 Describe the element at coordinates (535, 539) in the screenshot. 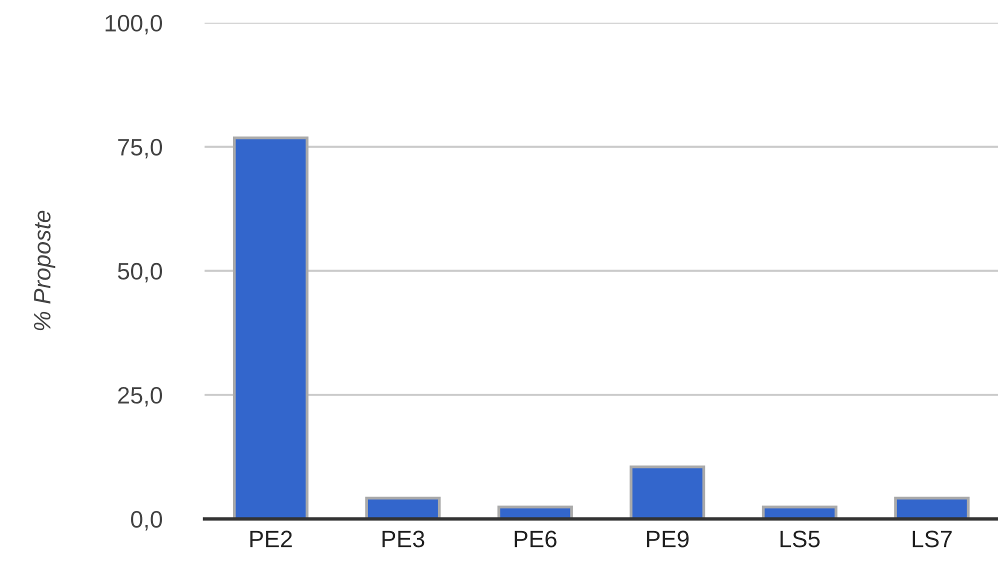

I see `x-tick-label: PE6` at that location.